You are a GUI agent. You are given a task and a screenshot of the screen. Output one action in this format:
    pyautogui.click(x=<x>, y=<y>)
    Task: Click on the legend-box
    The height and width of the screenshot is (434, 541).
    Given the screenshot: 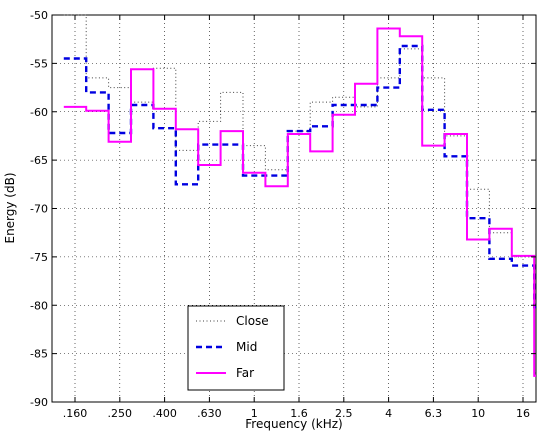 What is the action you would take?
    pyautogui.click(x=236, y=348)
    